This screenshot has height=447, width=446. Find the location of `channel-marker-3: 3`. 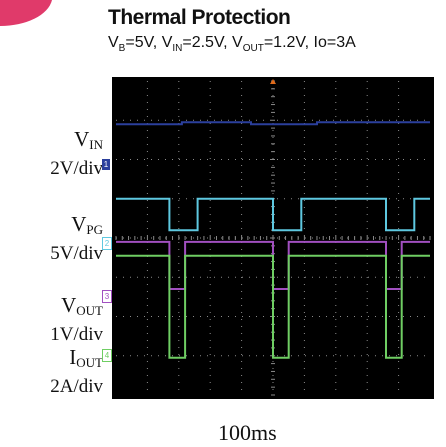

channel-marker-3: 3 is located at coordinates (107, 296).